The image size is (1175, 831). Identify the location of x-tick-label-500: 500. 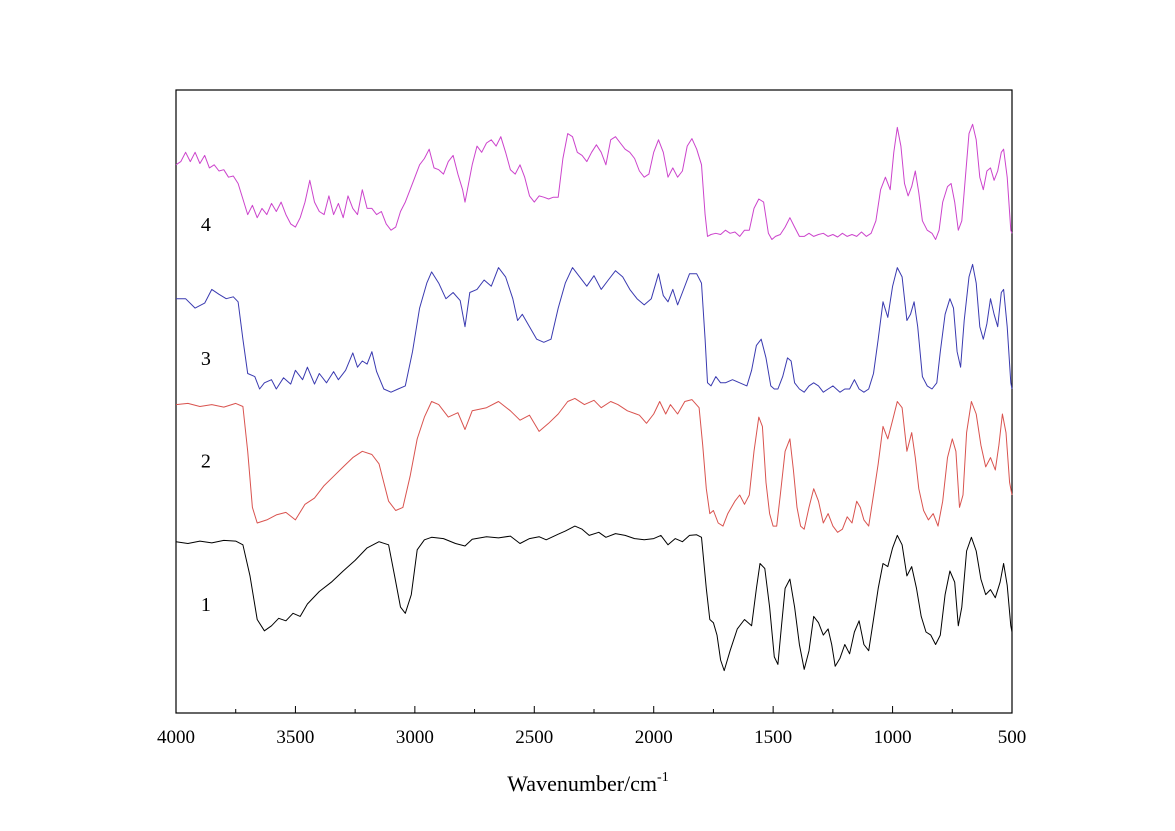
(1012, 737).